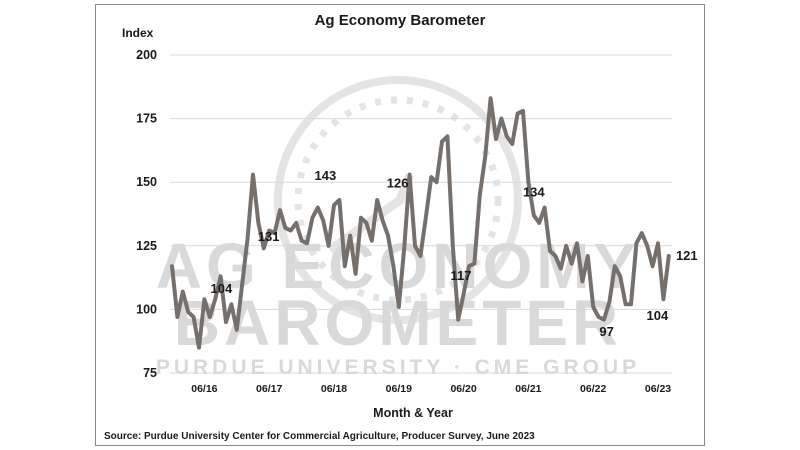 The width and height of the screenshot is (800, 450). What do you see at coordinates (146, 214) in the screenshot?
I see `y-tick-labels: 75 100 125 150 175 200` at bounding box center [146, 214].